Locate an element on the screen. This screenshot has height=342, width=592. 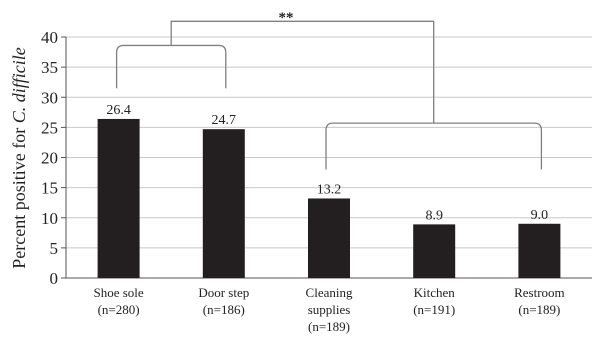
data-label: 9.0 is located at coordinates (540, 215).